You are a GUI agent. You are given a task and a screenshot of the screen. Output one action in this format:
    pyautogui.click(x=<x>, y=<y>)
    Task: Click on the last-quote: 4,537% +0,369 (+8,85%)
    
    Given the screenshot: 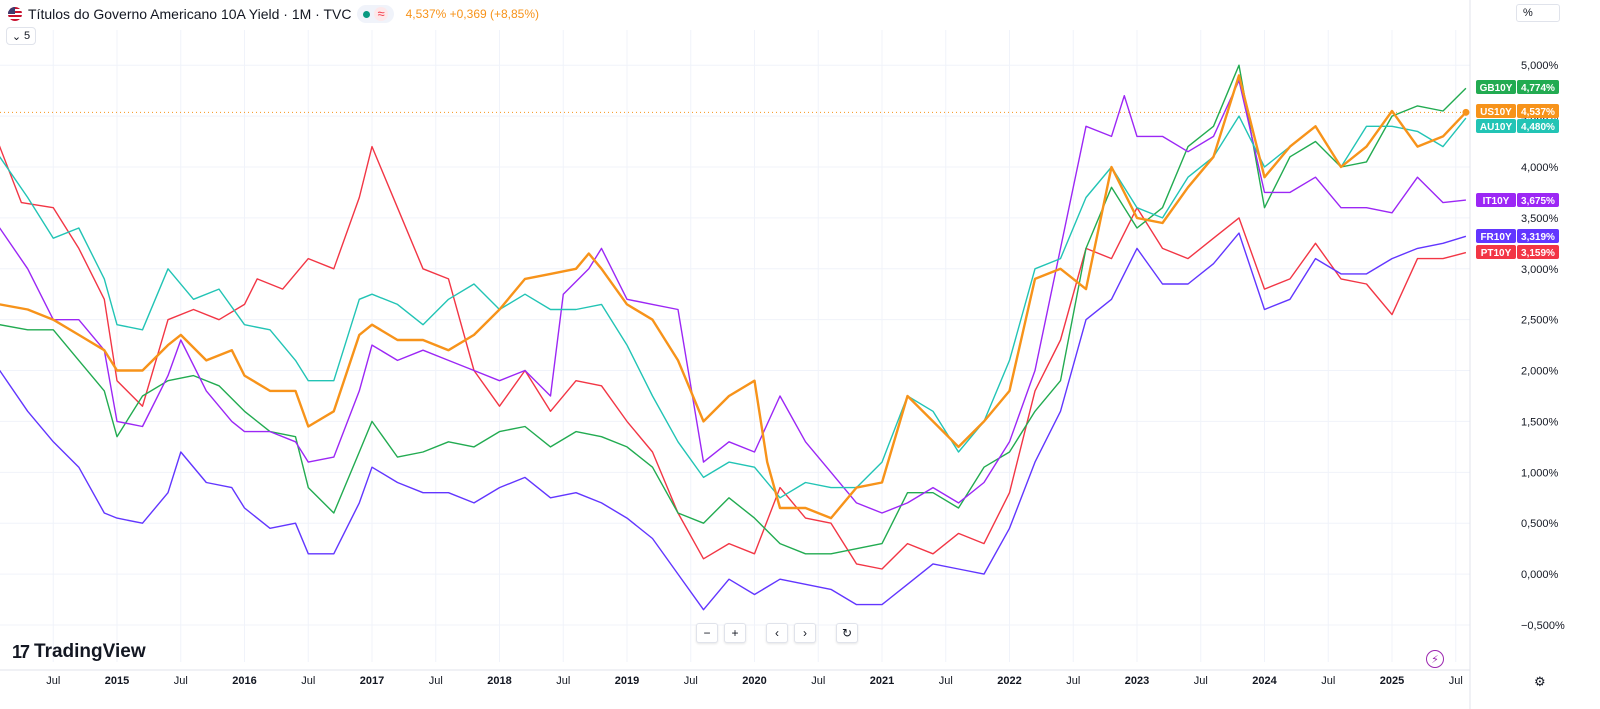 What is the action you would take?
    pyautogui.click(x=472, y=14)
    